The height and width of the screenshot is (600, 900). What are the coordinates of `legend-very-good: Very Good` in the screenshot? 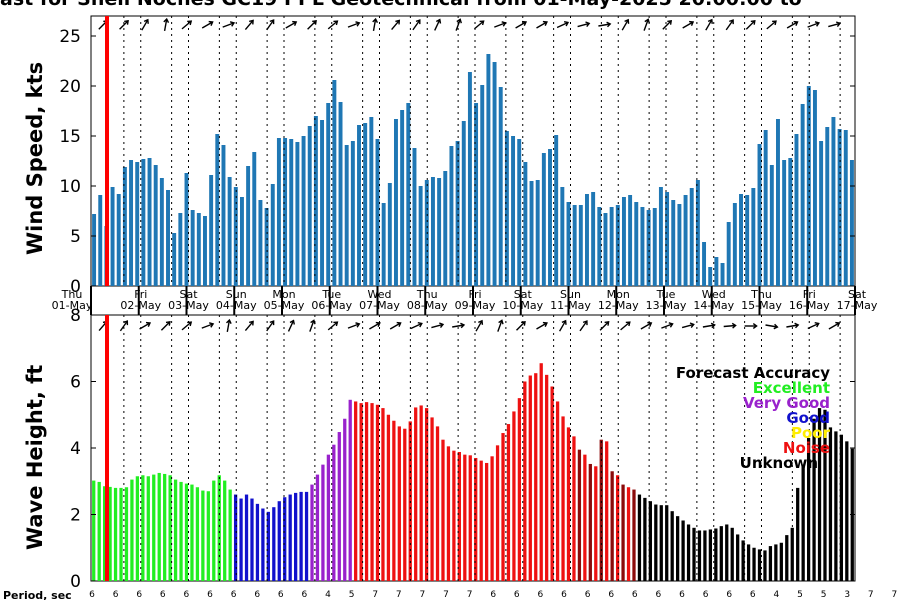 It's located at (786, 403).